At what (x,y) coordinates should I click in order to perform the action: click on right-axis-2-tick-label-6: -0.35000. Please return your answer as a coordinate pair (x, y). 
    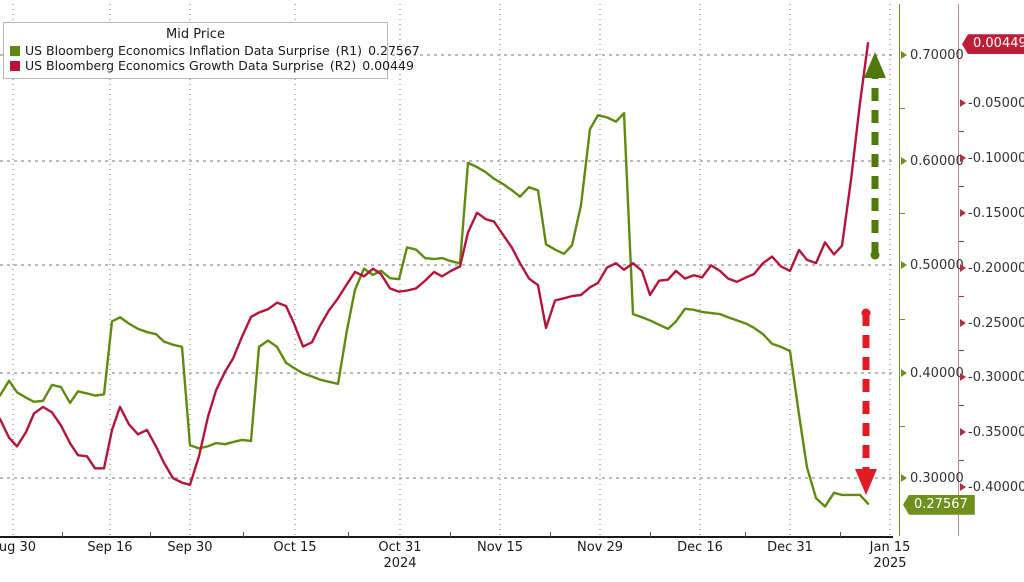
    Looking at the image, I should click on (996, 432).